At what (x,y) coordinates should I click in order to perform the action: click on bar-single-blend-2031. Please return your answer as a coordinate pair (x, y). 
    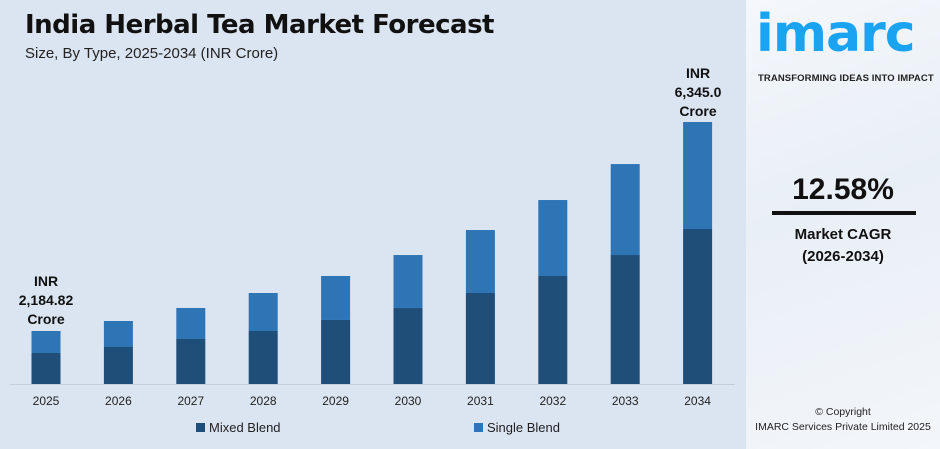
    Looking at the image, I should click on (480, 262).